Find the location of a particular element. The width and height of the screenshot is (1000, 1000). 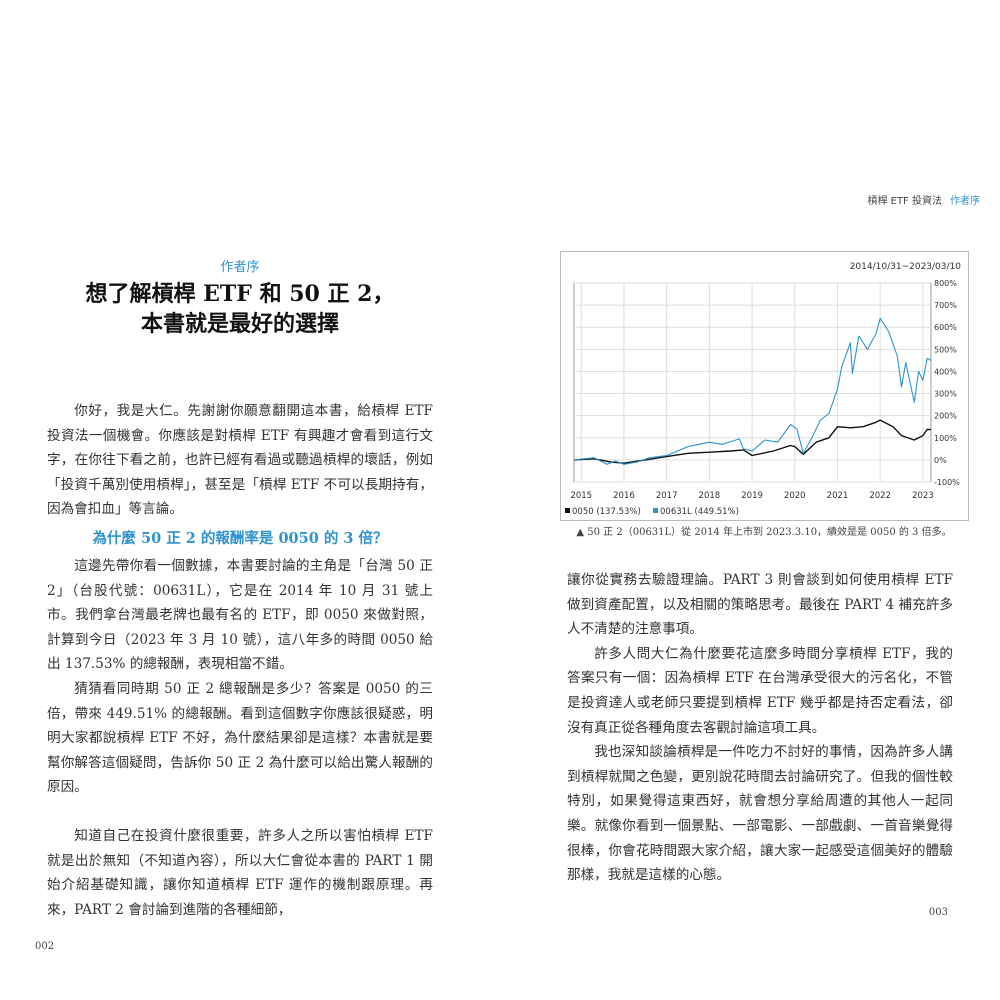

y-tick-label: 600% is located at coordinates (945, 327).